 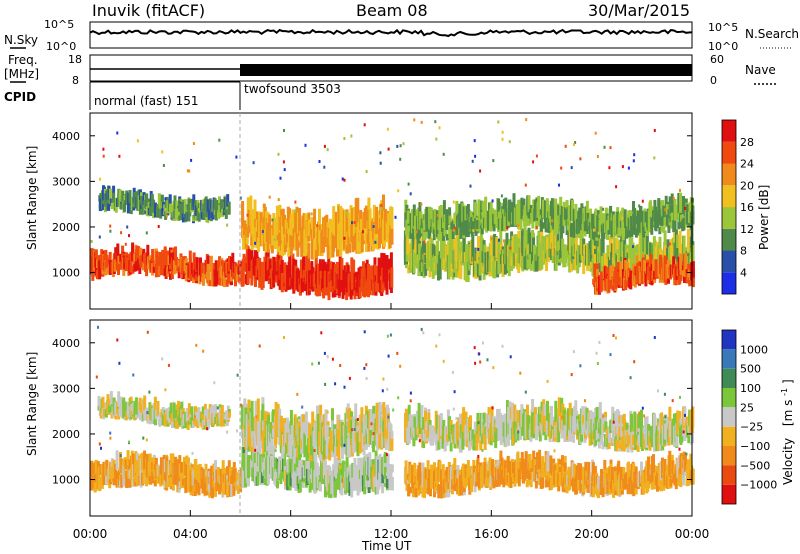 What do you see at coordinates (729, 174) in the screenshot?
I see `colorbar-swatch` at bounding box center [729, 174].